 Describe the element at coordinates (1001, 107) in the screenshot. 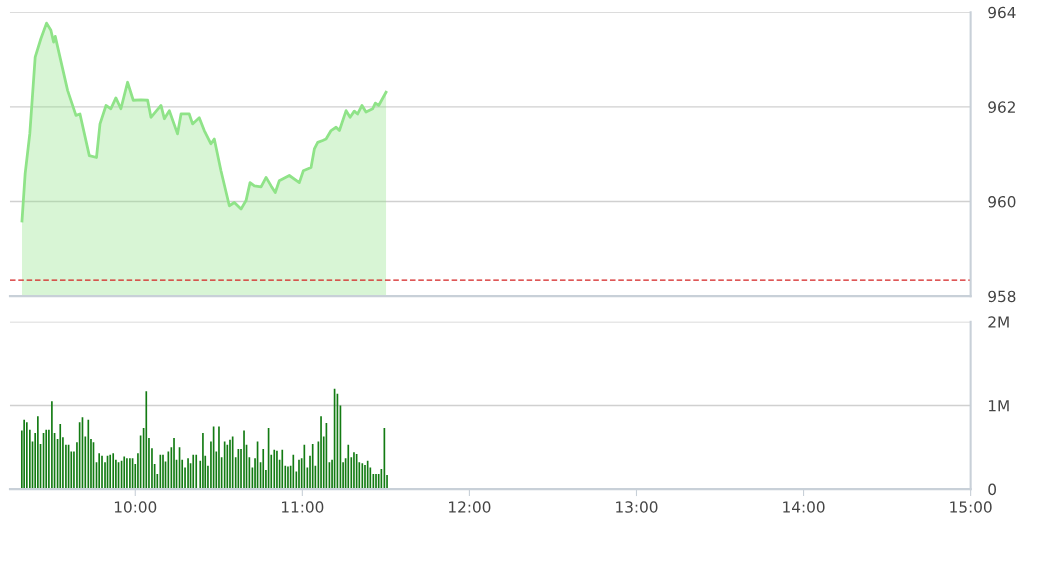

I see `y-tick-label: 962` at that location.